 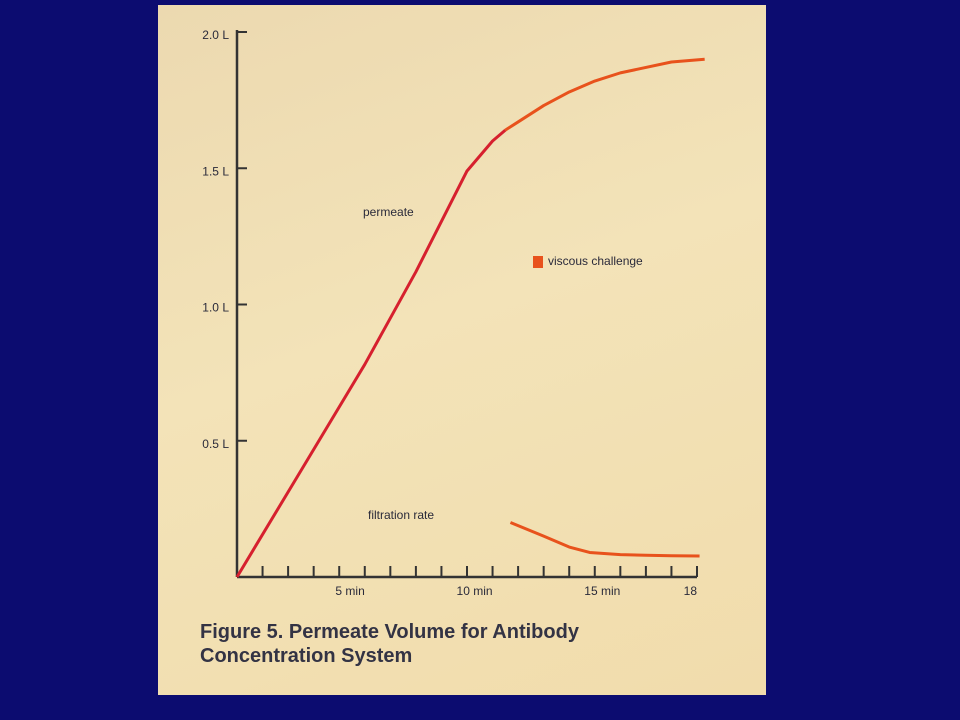 I want to click on y-tick-label: 1.5 L, so click(x=215, y=171).